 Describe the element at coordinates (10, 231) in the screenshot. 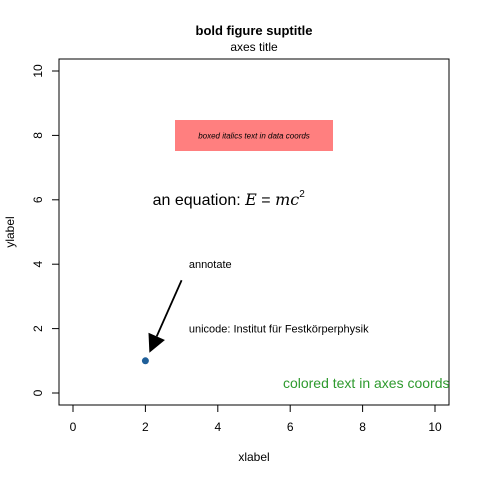

I see `y-axis-label: ylabel` at that location.